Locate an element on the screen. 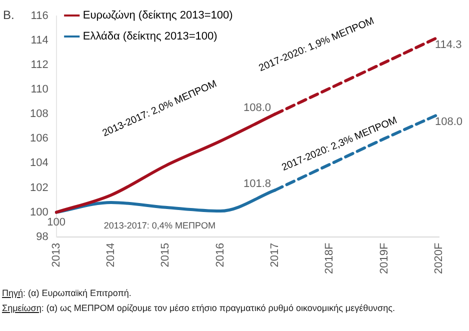  y-tick-label: 104 is located at coordinates (39, 163).